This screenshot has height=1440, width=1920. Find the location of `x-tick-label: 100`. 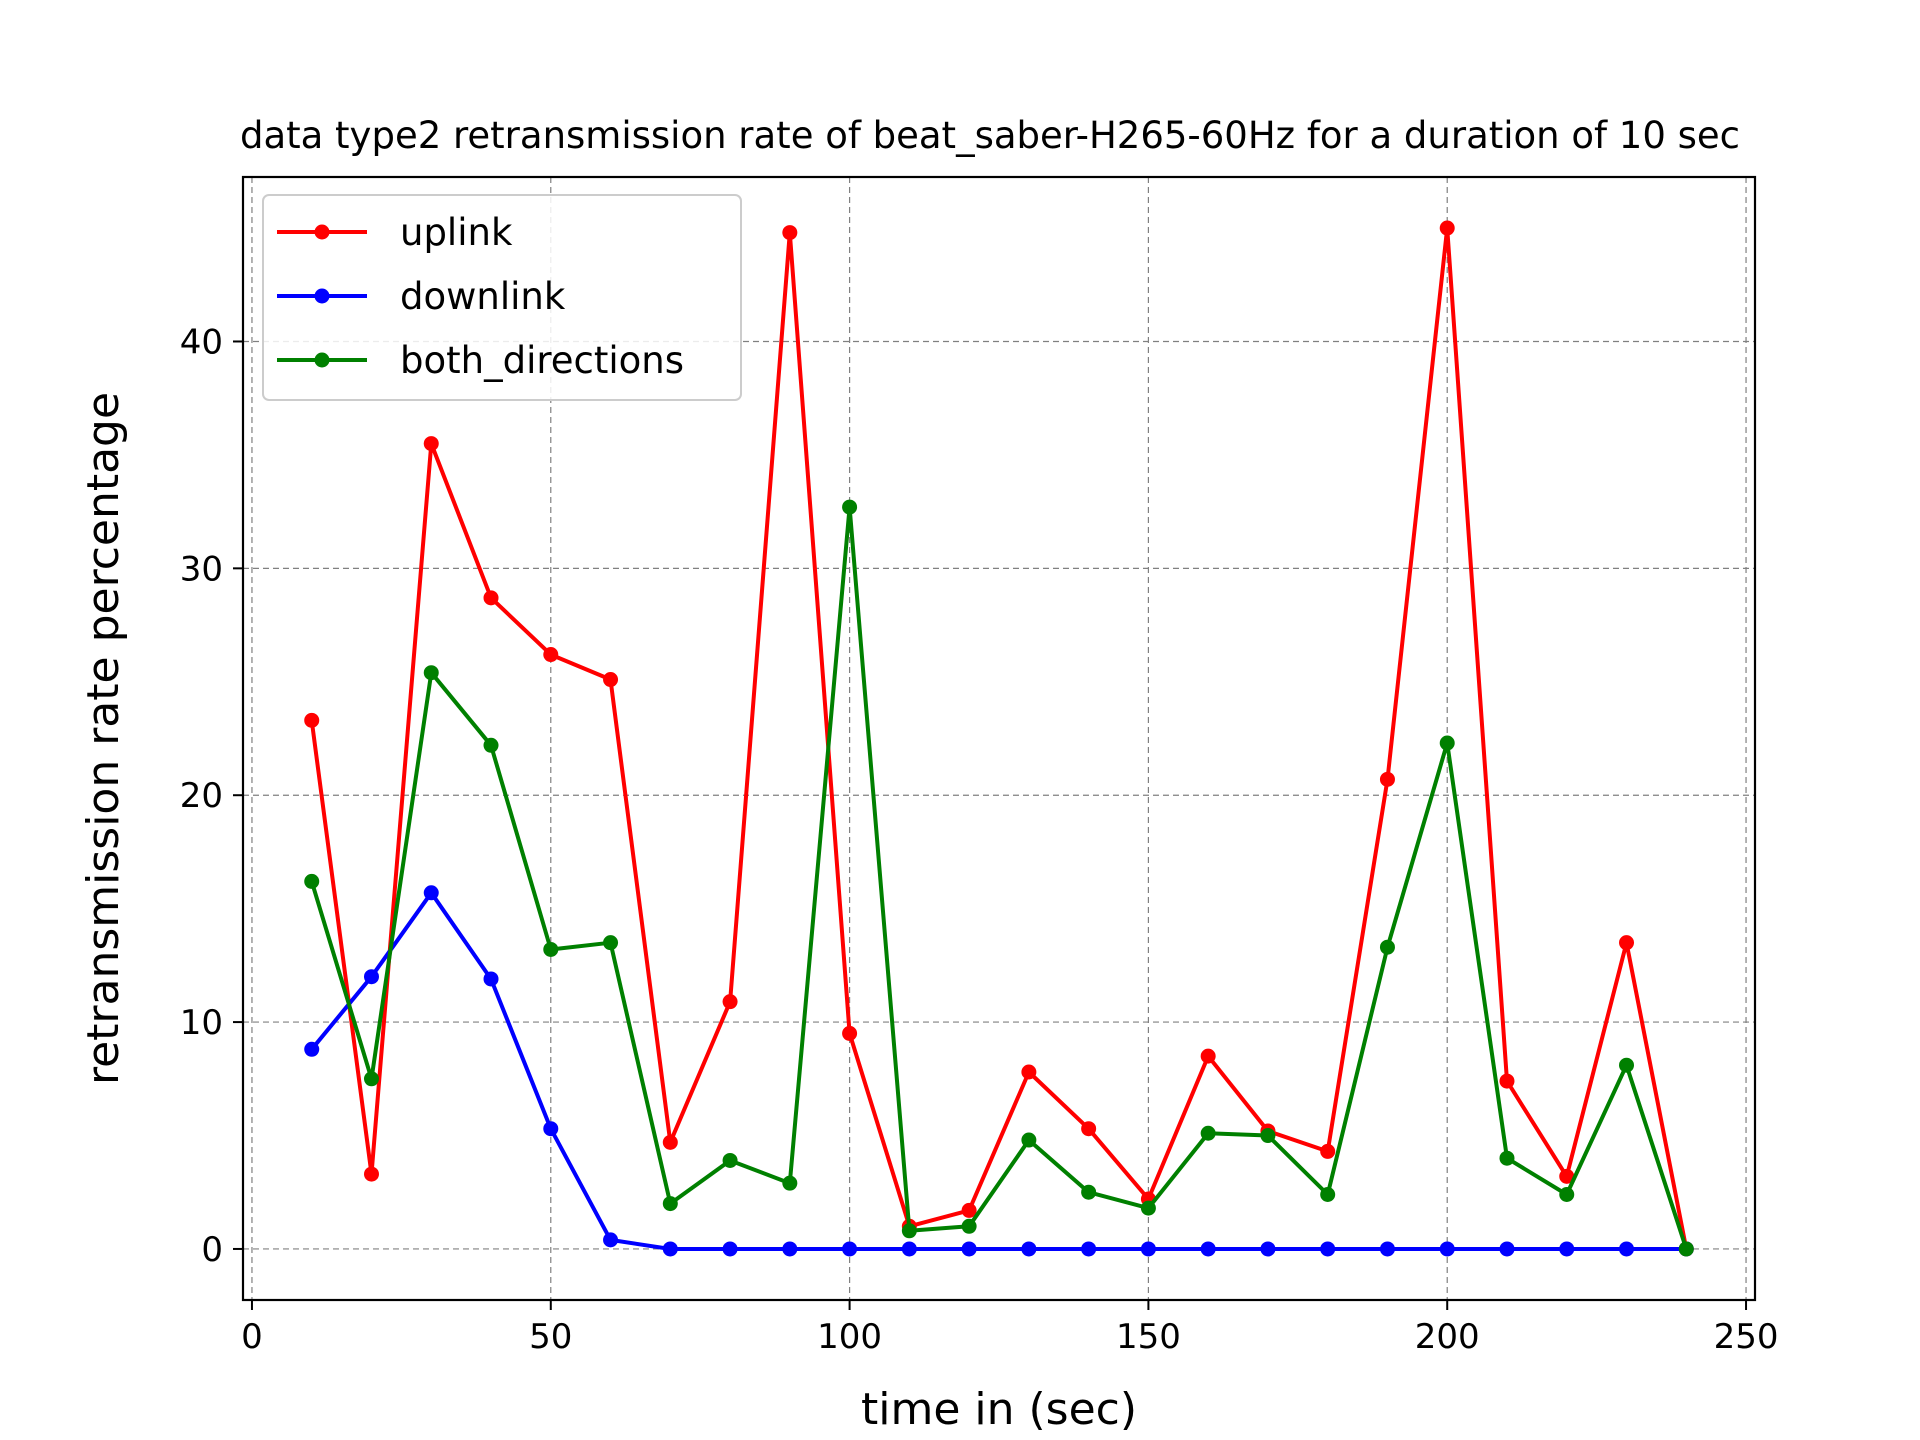

x-tick-label: 100 is located at coordinates (849, 1337).